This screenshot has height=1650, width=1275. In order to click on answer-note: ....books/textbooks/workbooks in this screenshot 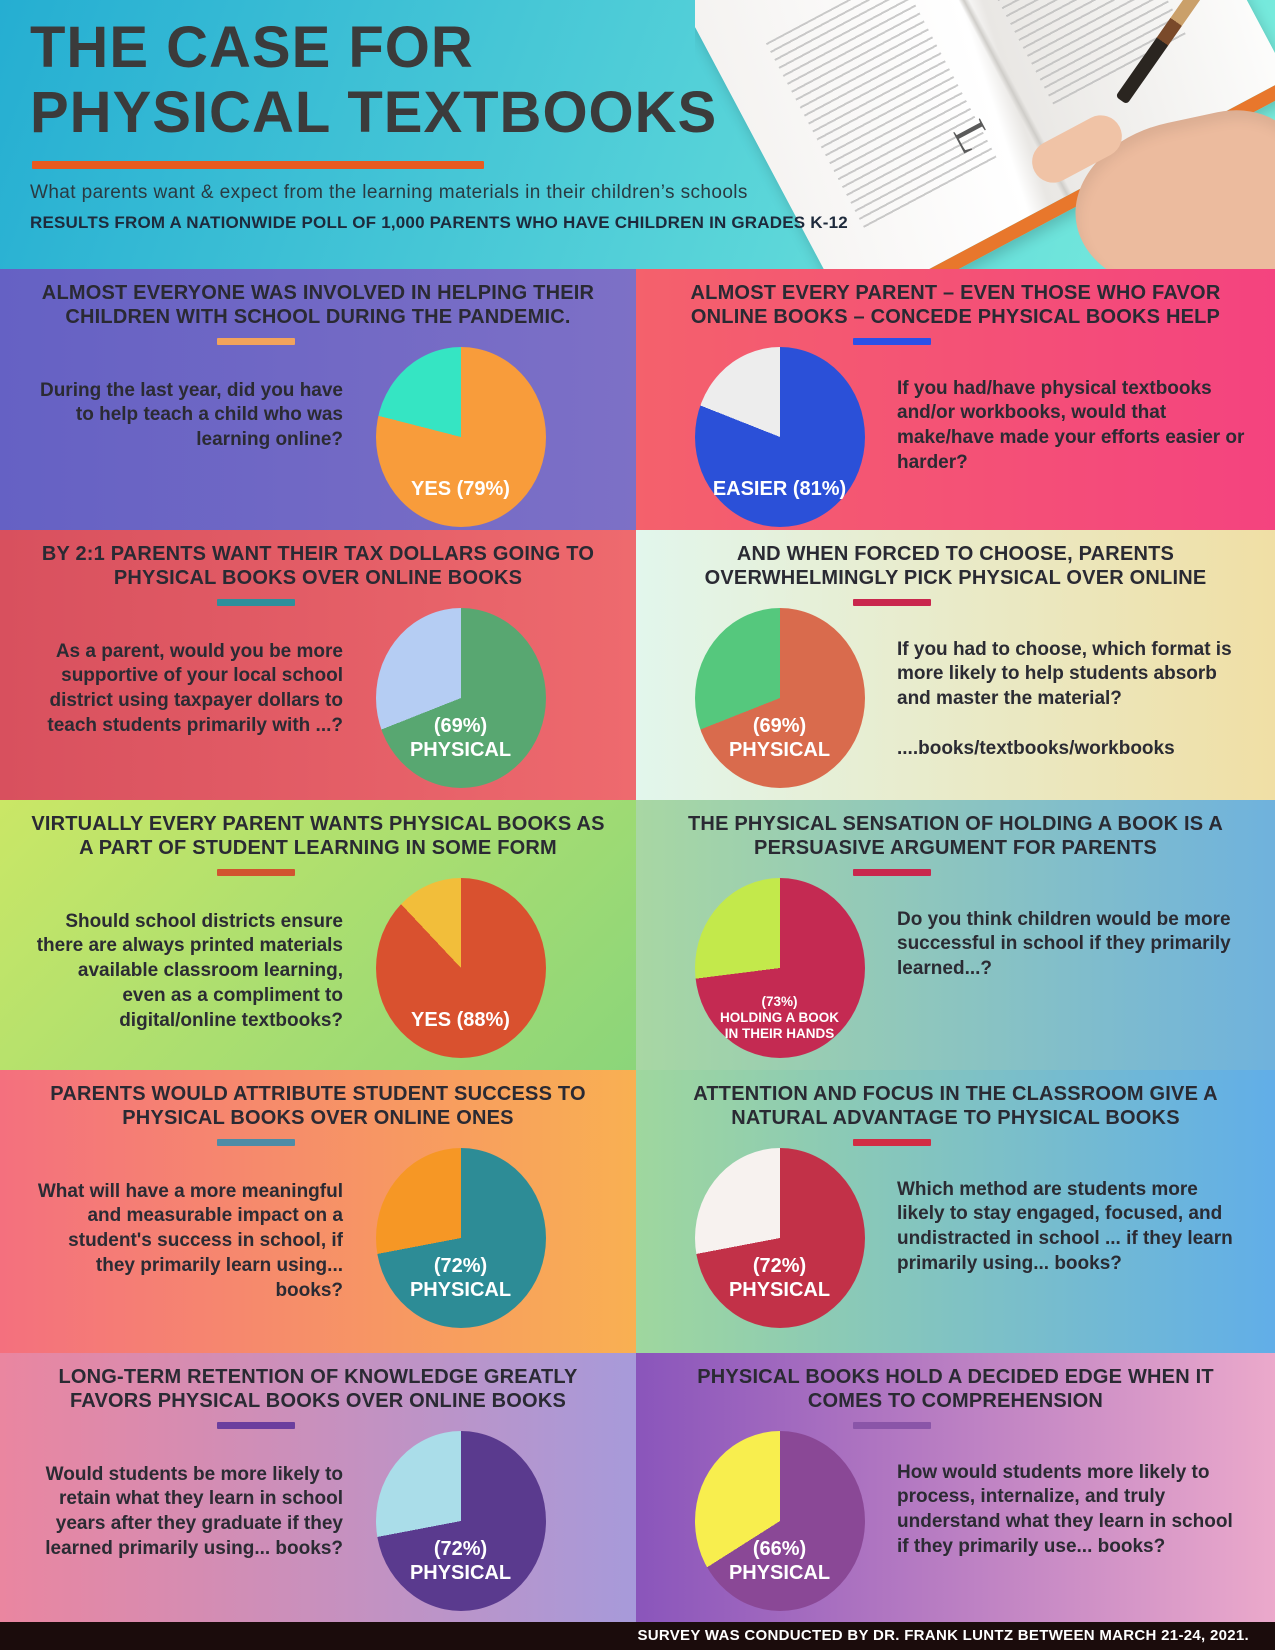, I will do `click(1036, 748)`.